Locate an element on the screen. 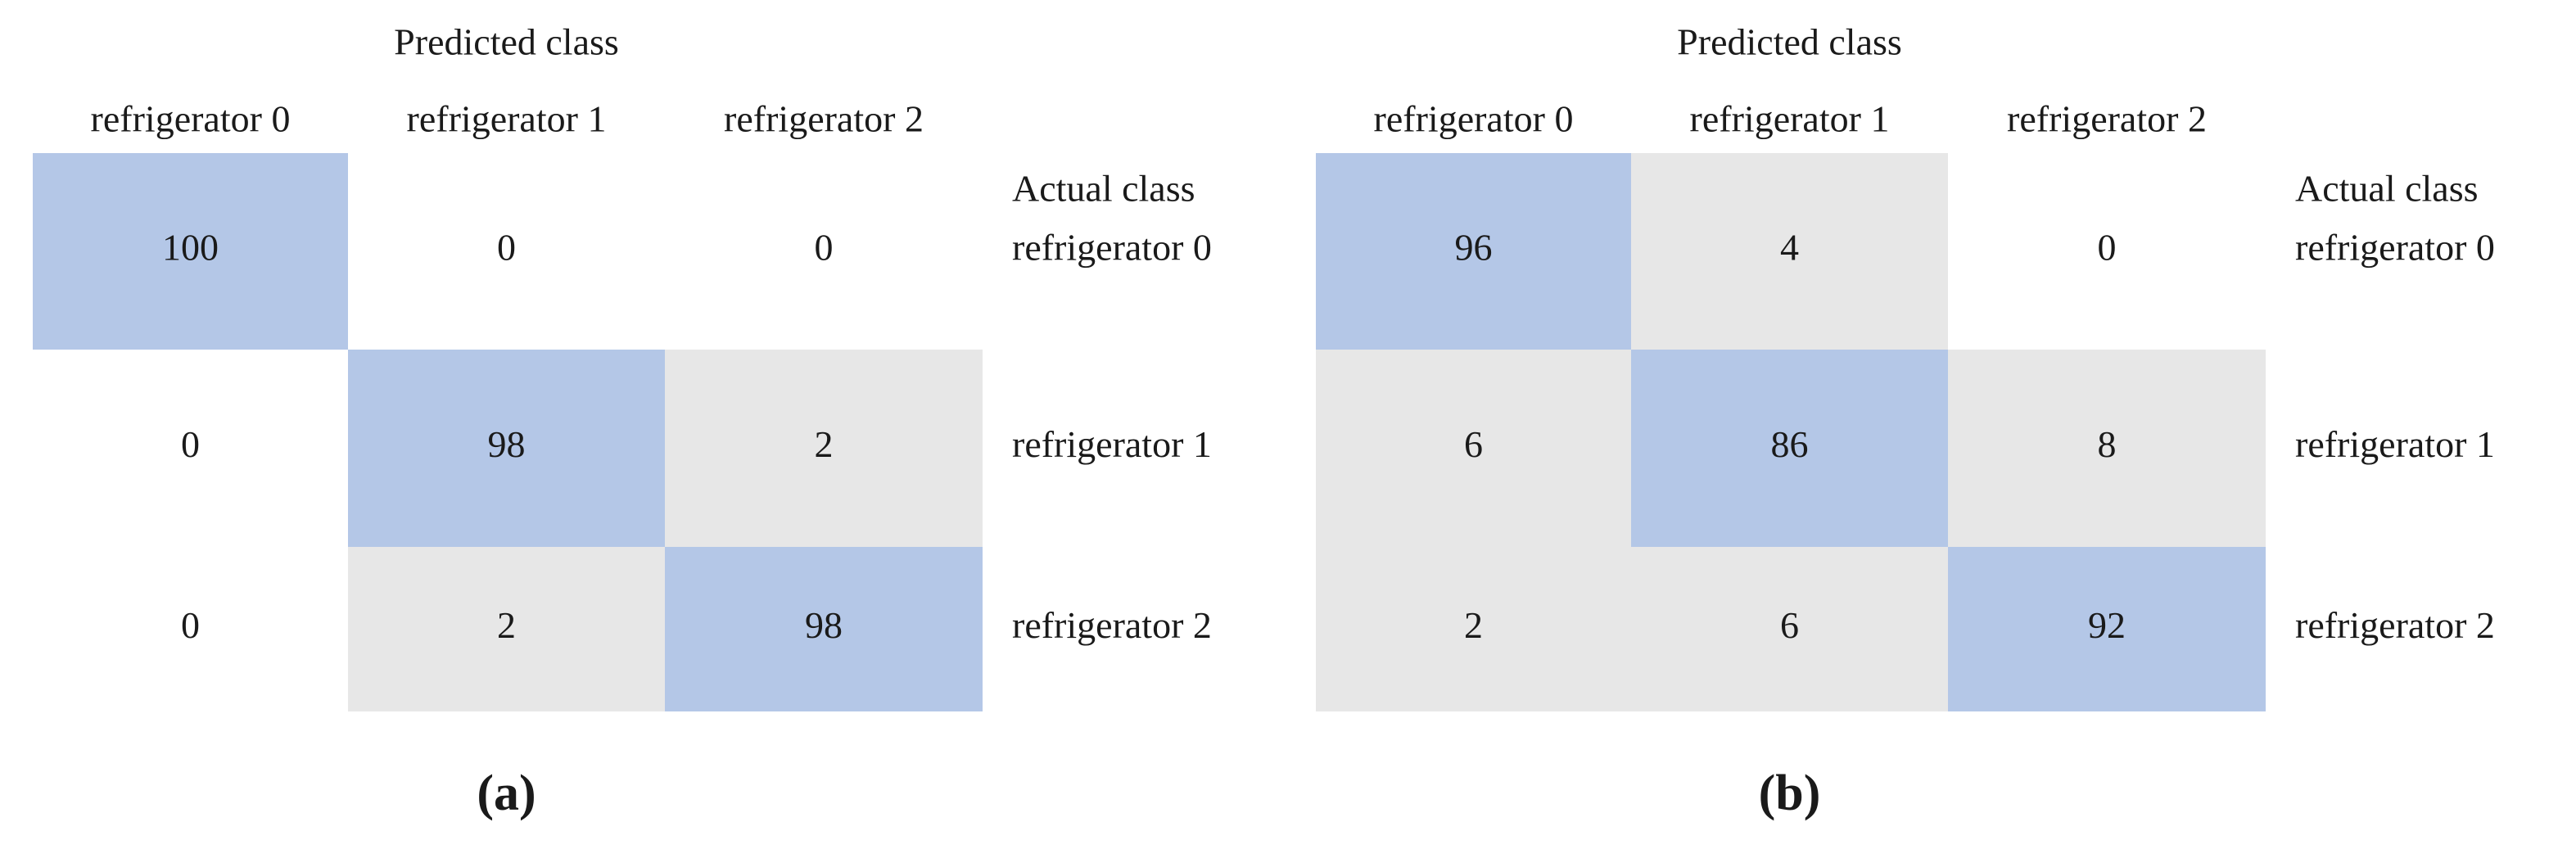  cell-value: 86 is located at coordinates (1790, 444).